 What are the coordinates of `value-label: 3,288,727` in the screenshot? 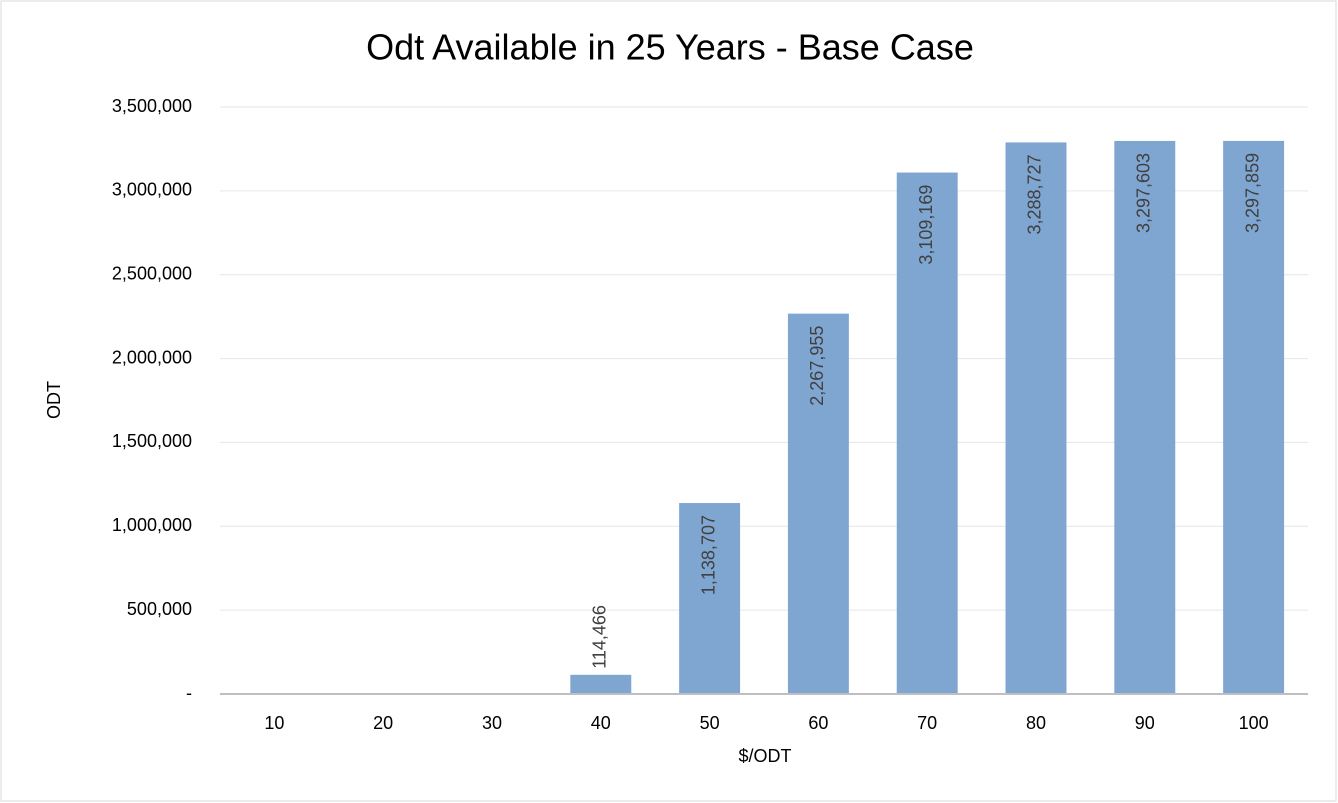 It's located at (1035, 194).